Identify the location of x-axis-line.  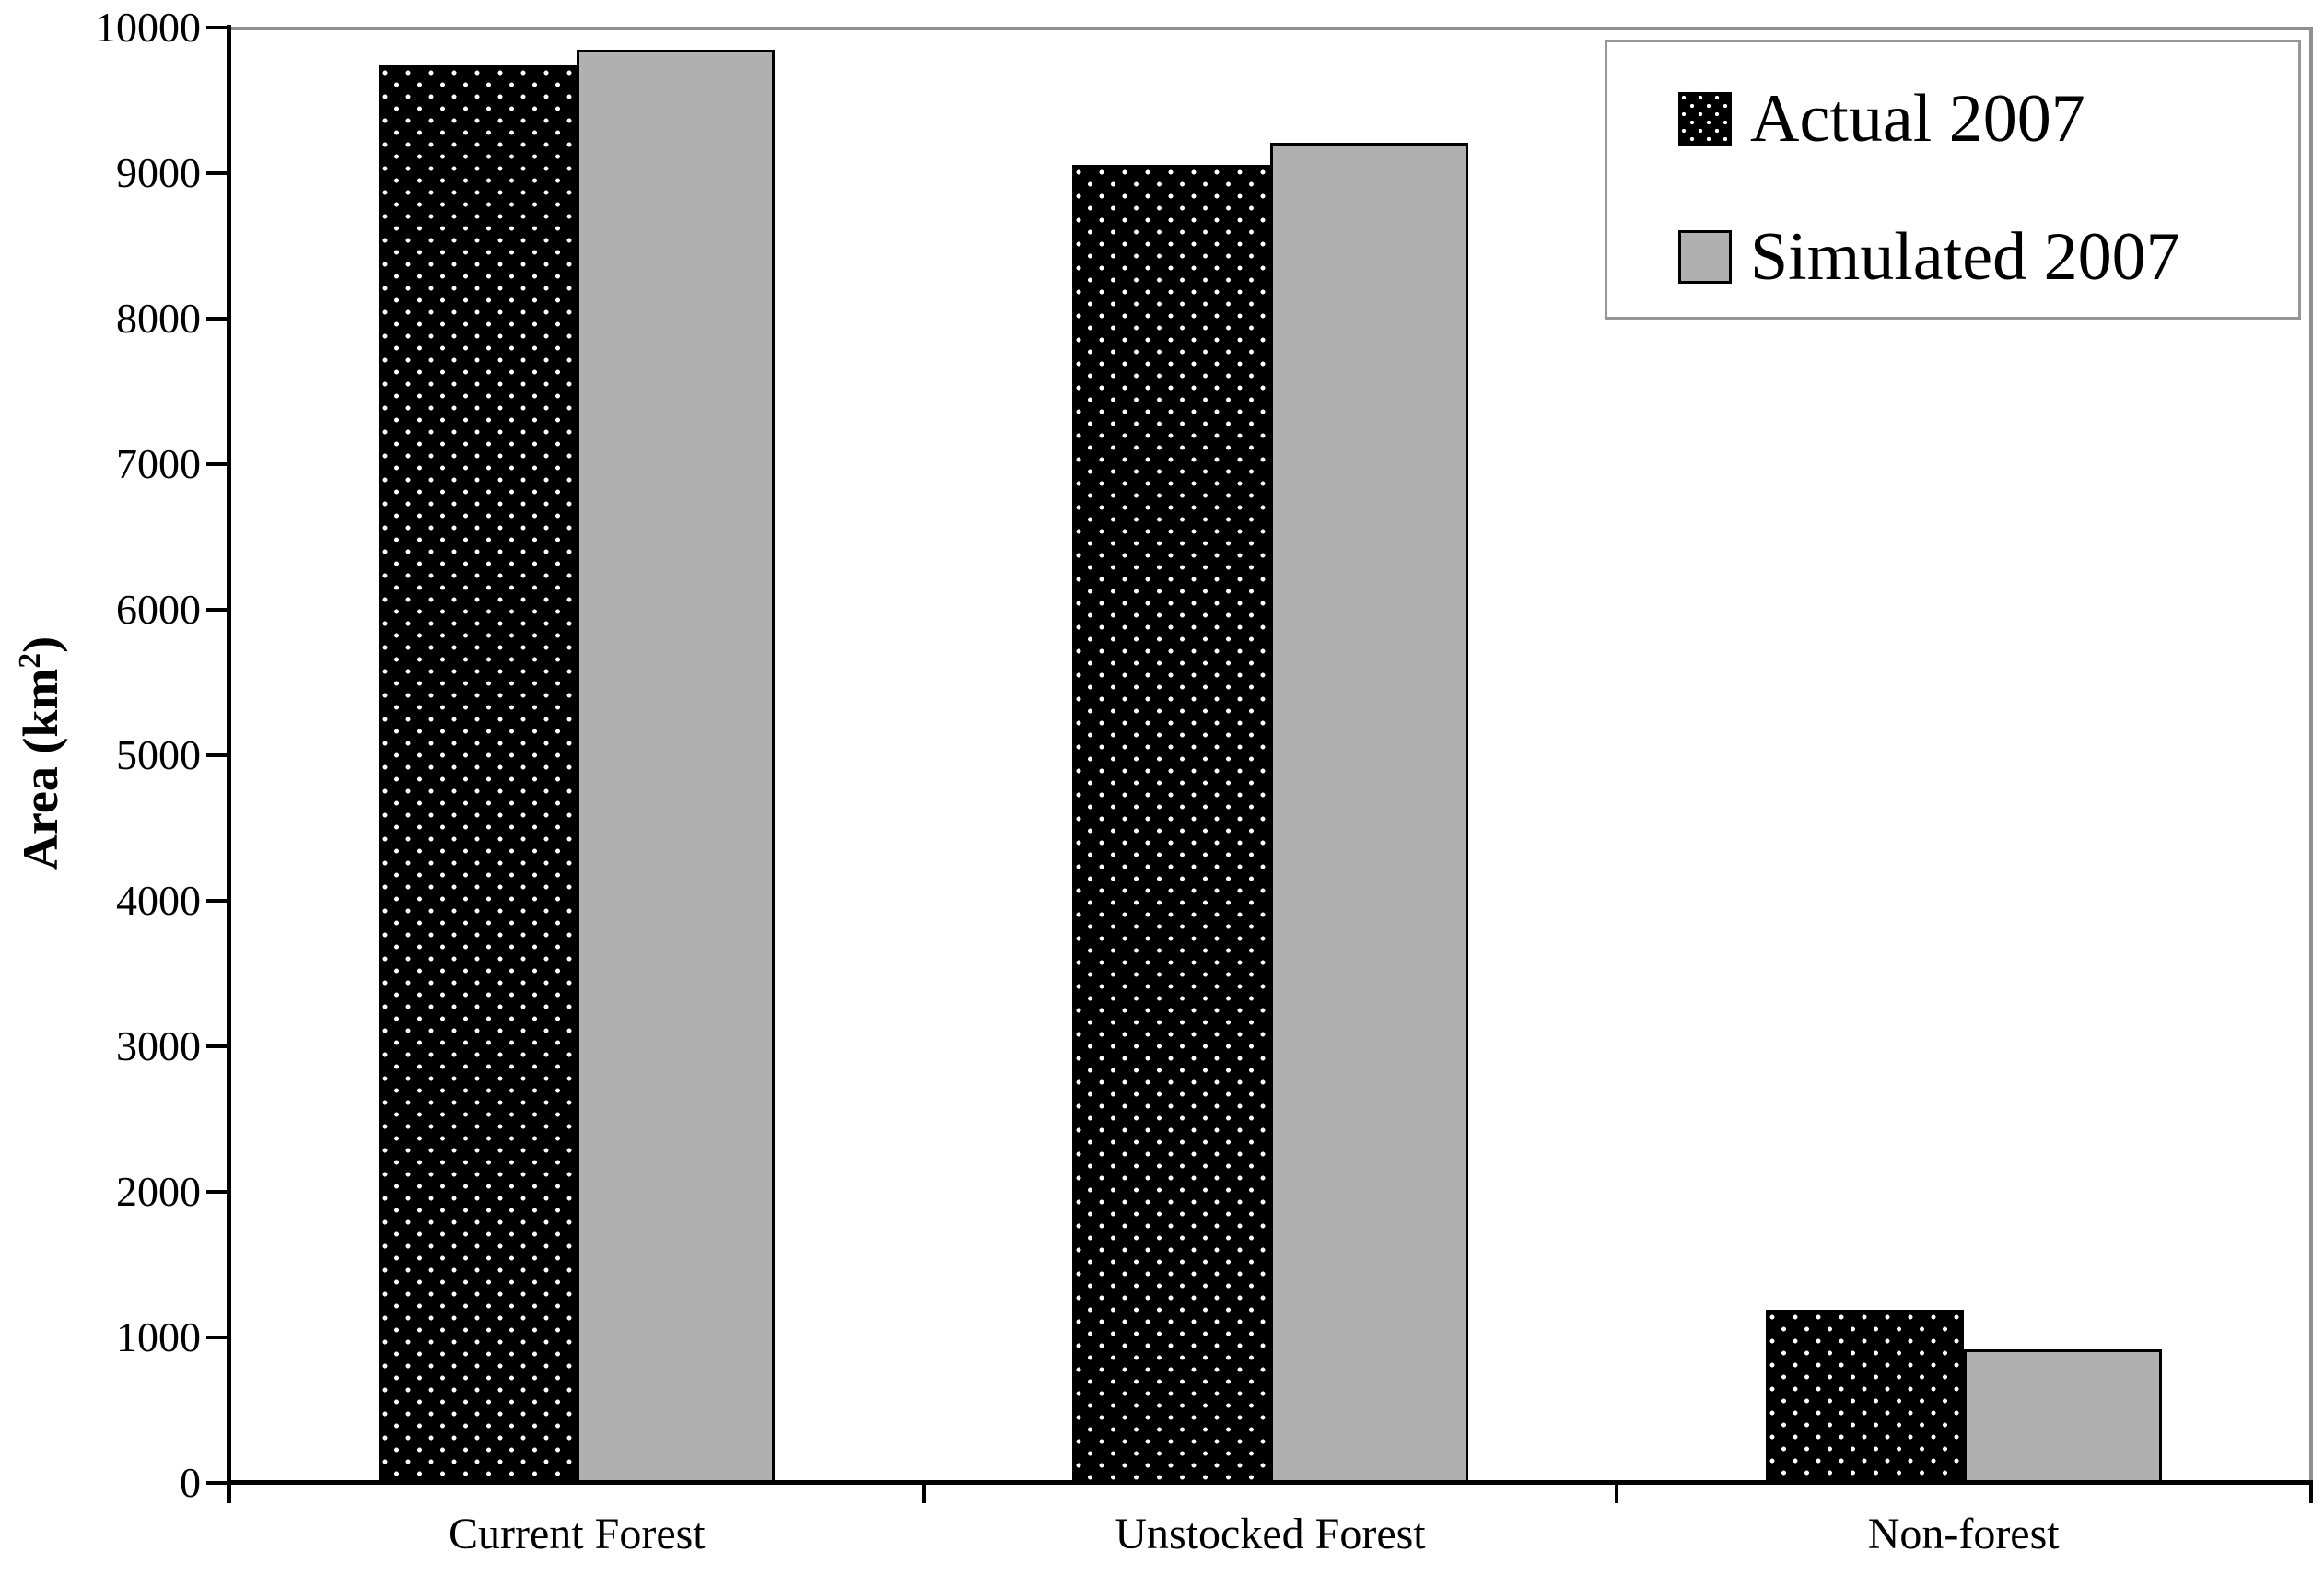
(1270, 1482).